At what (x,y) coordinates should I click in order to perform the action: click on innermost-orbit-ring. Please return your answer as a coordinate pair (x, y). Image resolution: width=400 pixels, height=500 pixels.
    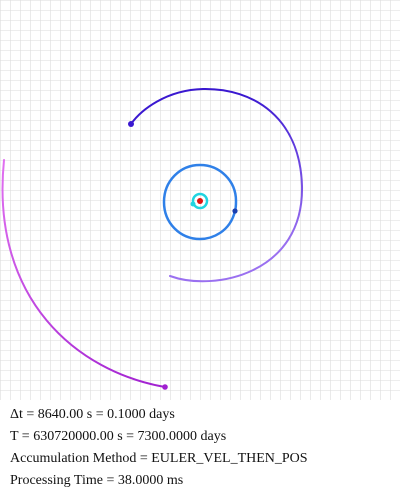
    Looking at the image, I should click on (200, 201).